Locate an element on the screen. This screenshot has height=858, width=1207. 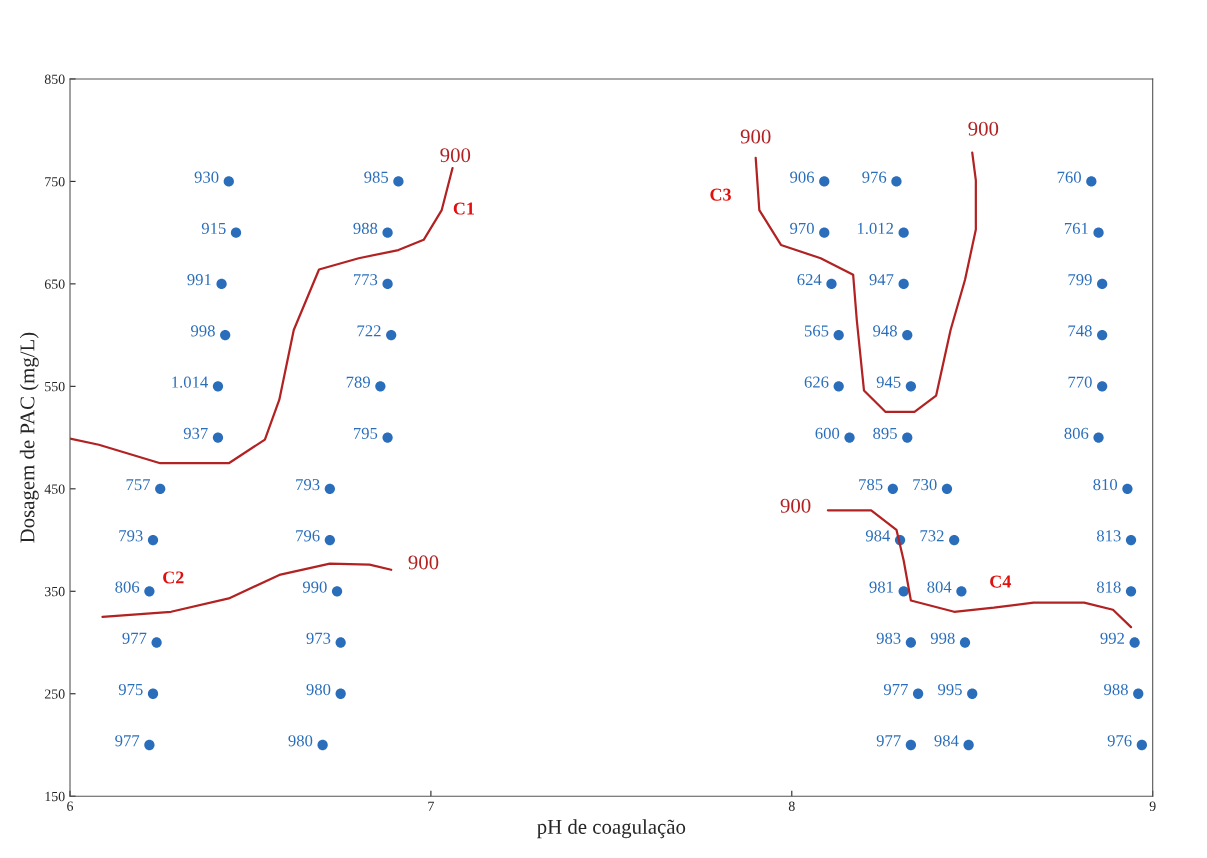
annotation: 789 is located at coordinates (358, 382).